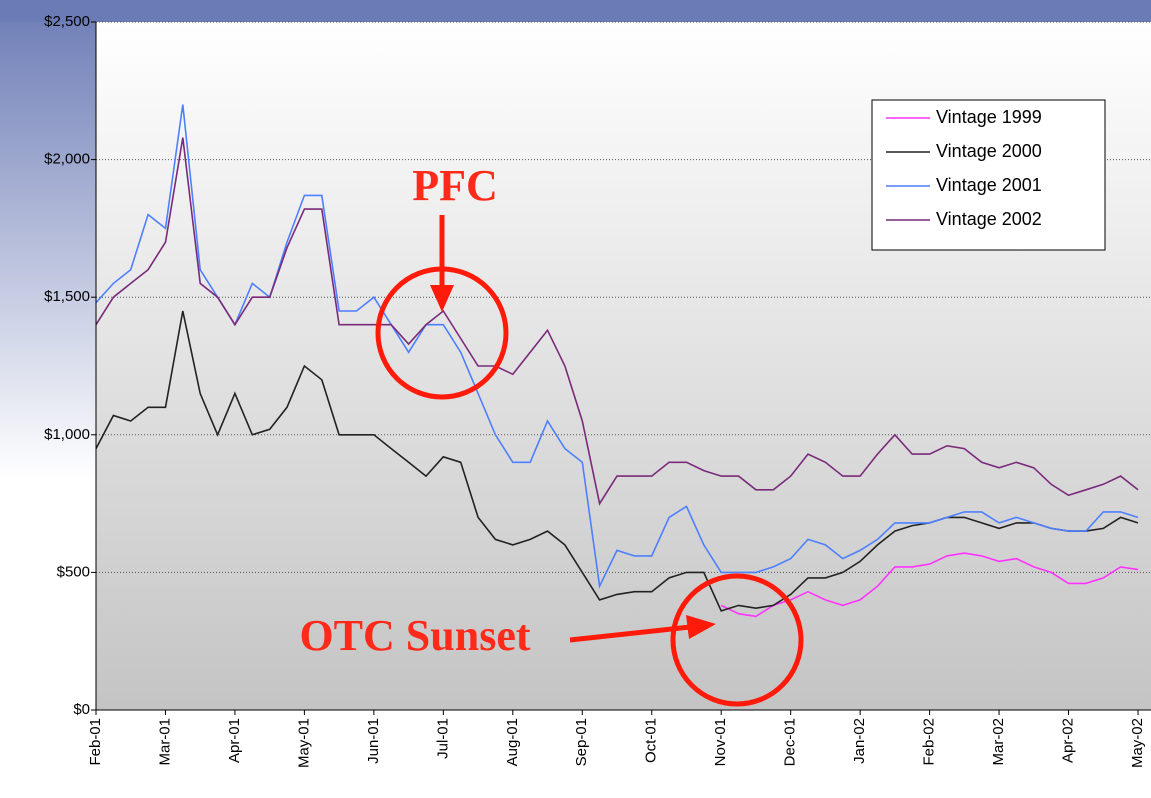  I want to click on legend-label: Vintage 1999, so click(989, 117).